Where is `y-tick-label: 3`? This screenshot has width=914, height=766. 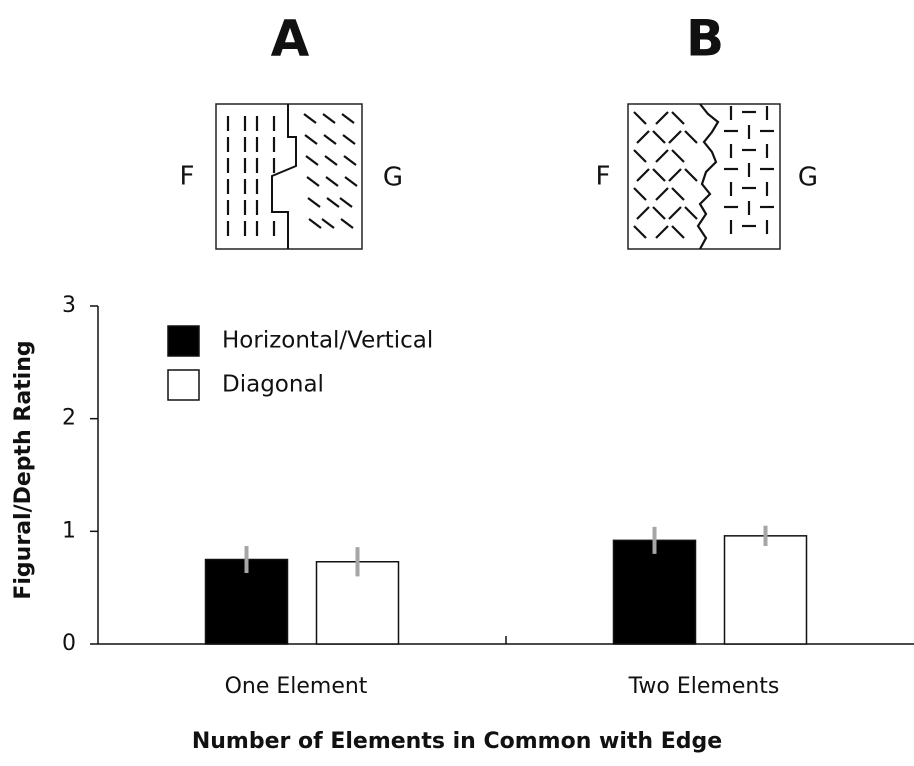 y-tick-label: 3 is located at coordinates (69, 305).